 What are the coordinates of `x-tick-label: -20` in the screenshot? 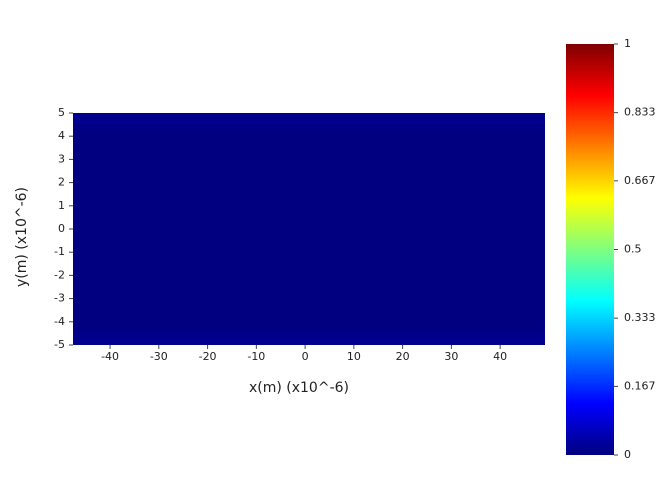 It's located at (208, 356).